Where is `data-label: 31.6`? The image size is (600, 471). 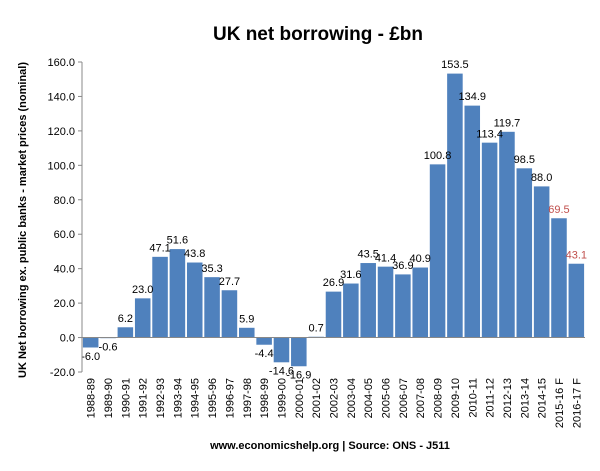 data-label: 31.6 is located at coordinates (350, 275).